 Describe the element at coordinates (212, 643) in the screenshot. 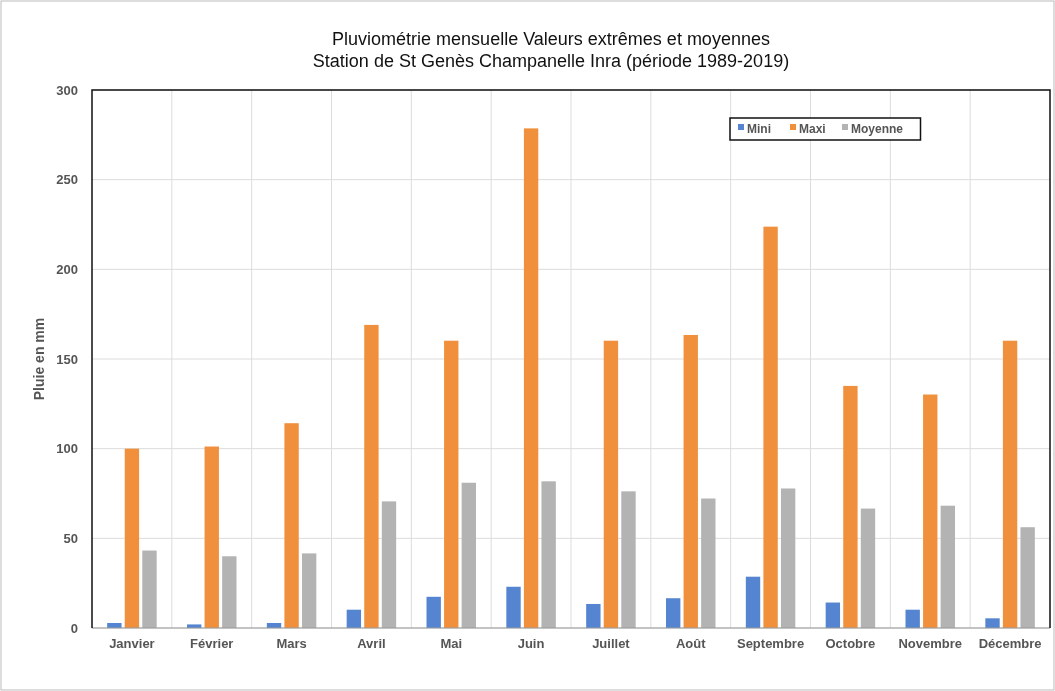

I see `x-tick-label: Février` at that location.